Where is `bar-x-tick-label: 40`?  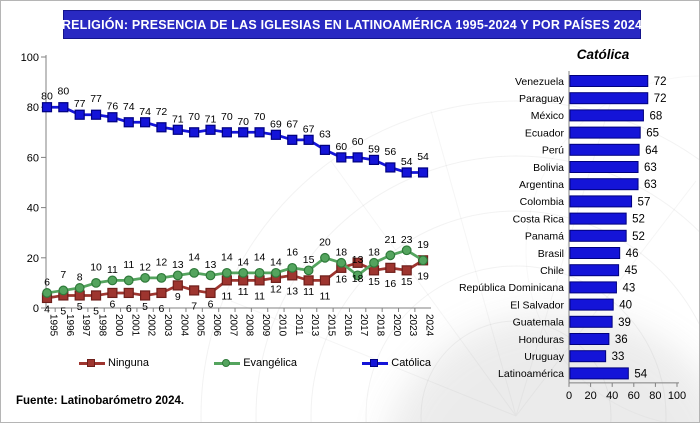
bar-x-tick-label: 40 is located at coordinates (612, 396).